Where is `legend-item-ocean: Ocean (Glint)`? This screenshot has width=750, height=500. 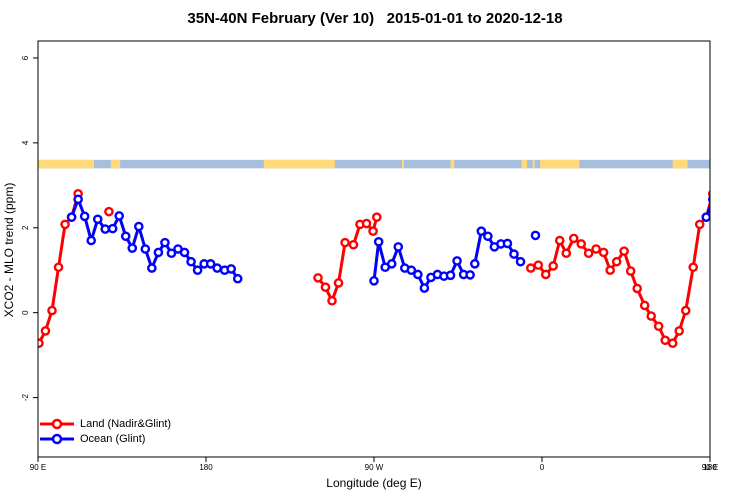
legend-item-ocean: Ocean (Glint) is located at coordinates (105, 438).